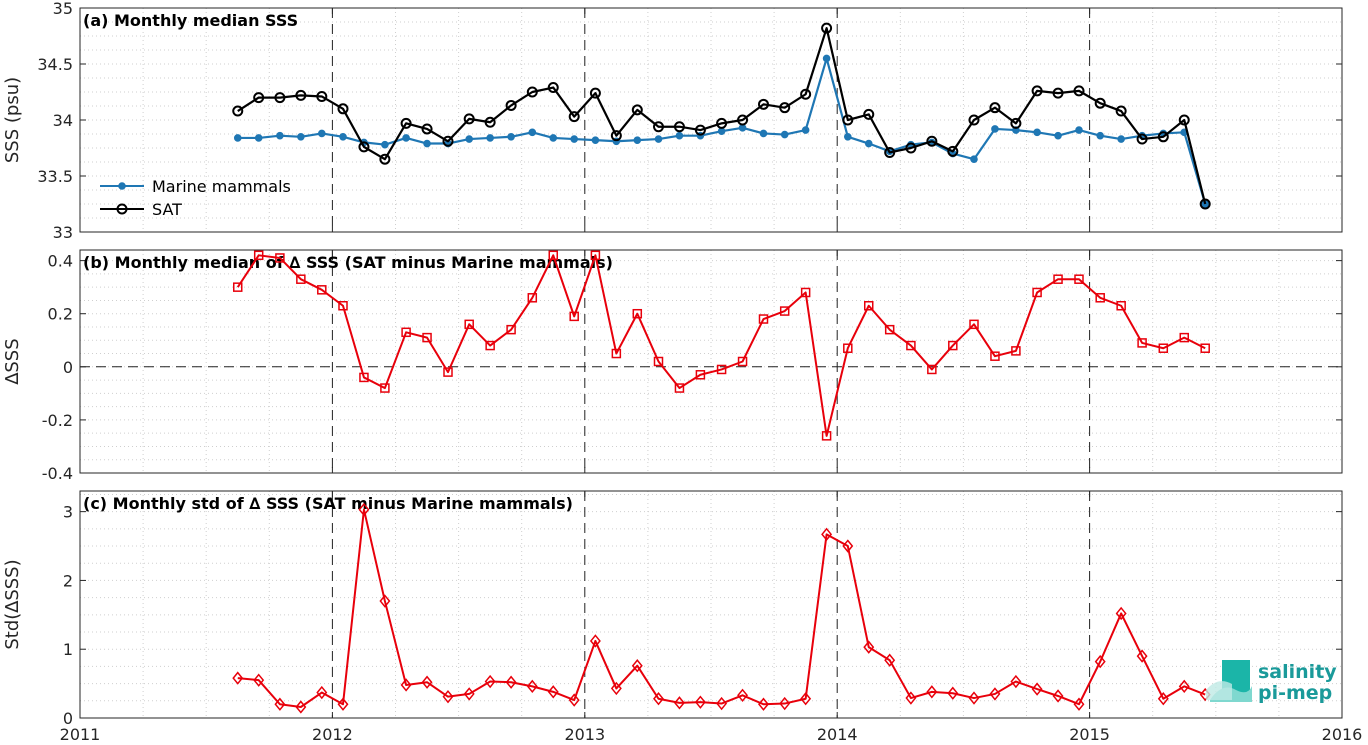 This screenshot has height=745, width=1368. What do you see at coordinates (68, 649) in the screenshot?
I see `y-tick-label: 1` at bounding box center [68, 649].